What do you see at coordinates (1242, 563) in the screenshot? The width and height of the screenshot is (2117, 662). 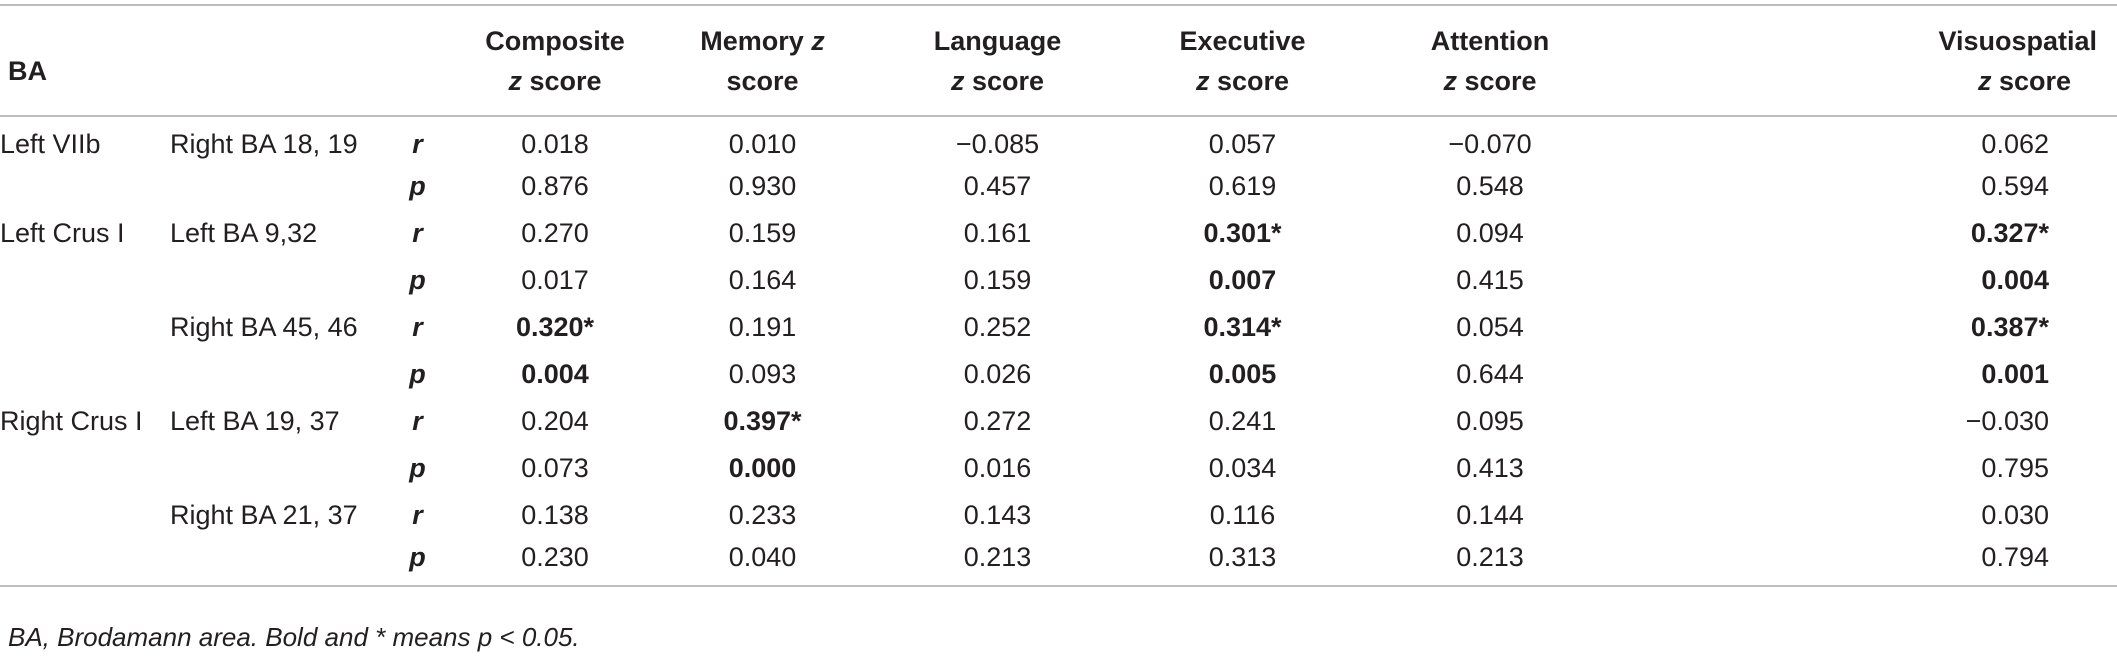 I see `value-cell: 0.313` at bounding box center [1242, 563].